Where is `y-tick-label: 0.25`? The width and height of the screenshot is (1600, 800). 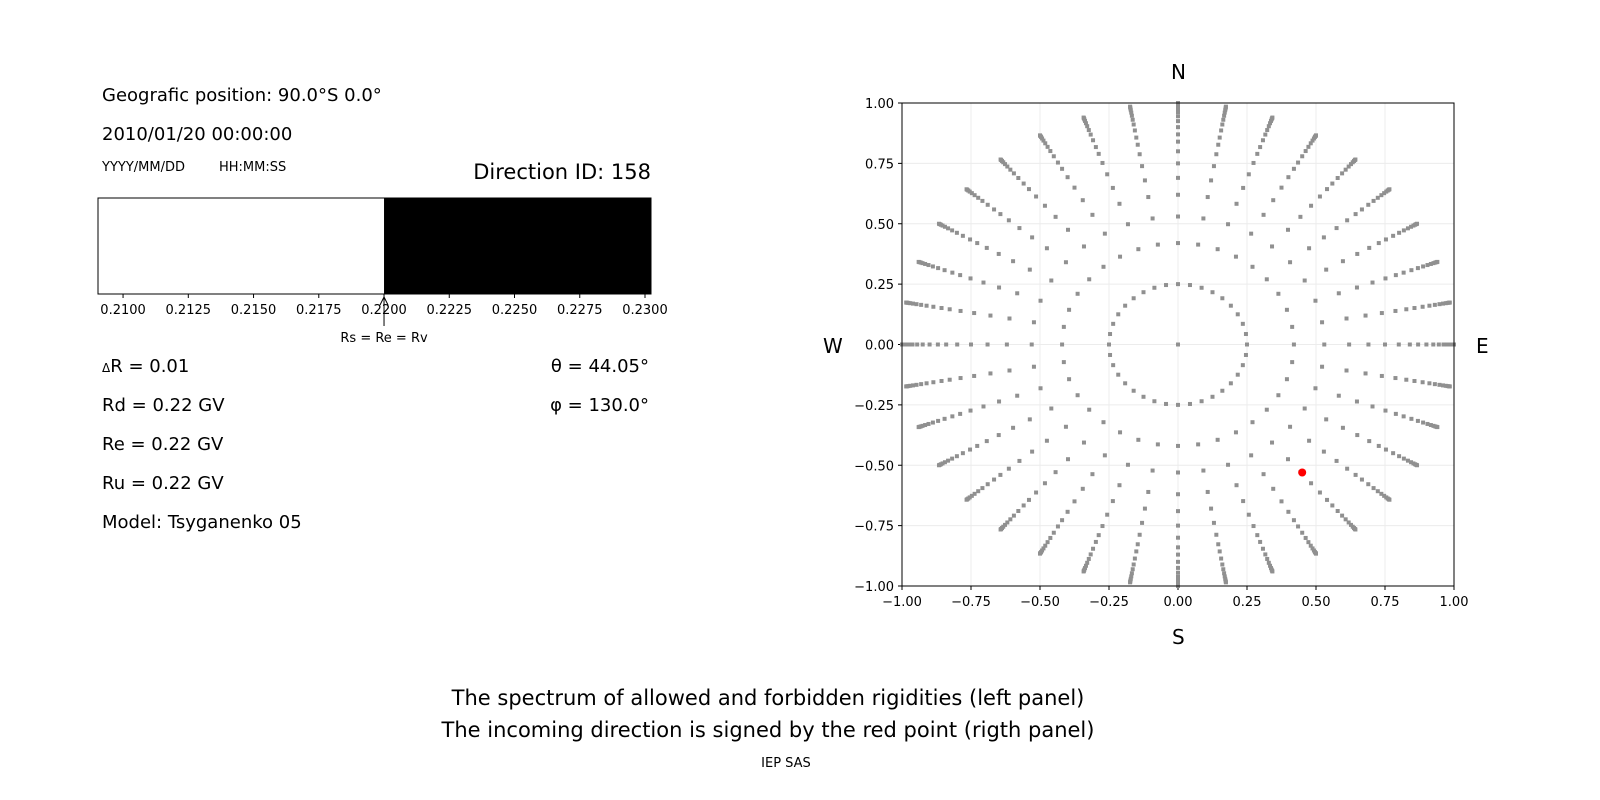 y-tick-label: 0.25 is located at coordinates (879, 285).